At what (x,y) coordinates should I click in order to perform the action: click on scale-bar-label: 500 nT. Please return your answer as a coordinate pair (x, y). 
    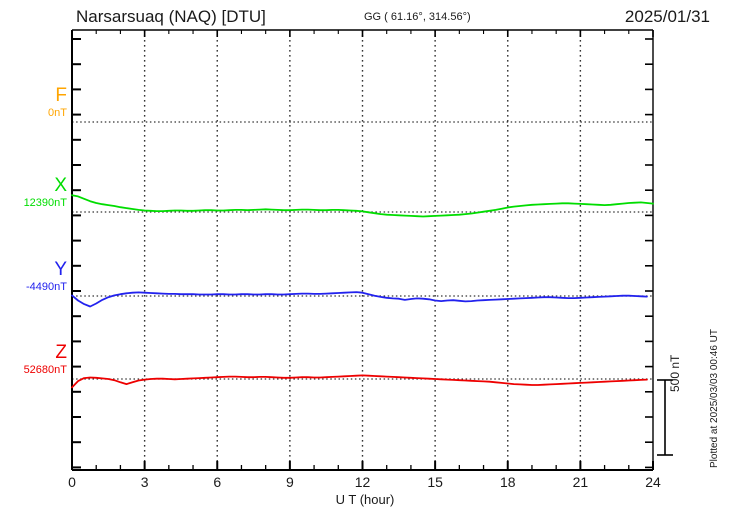
    Looking at the image, I should click on (675, 373).